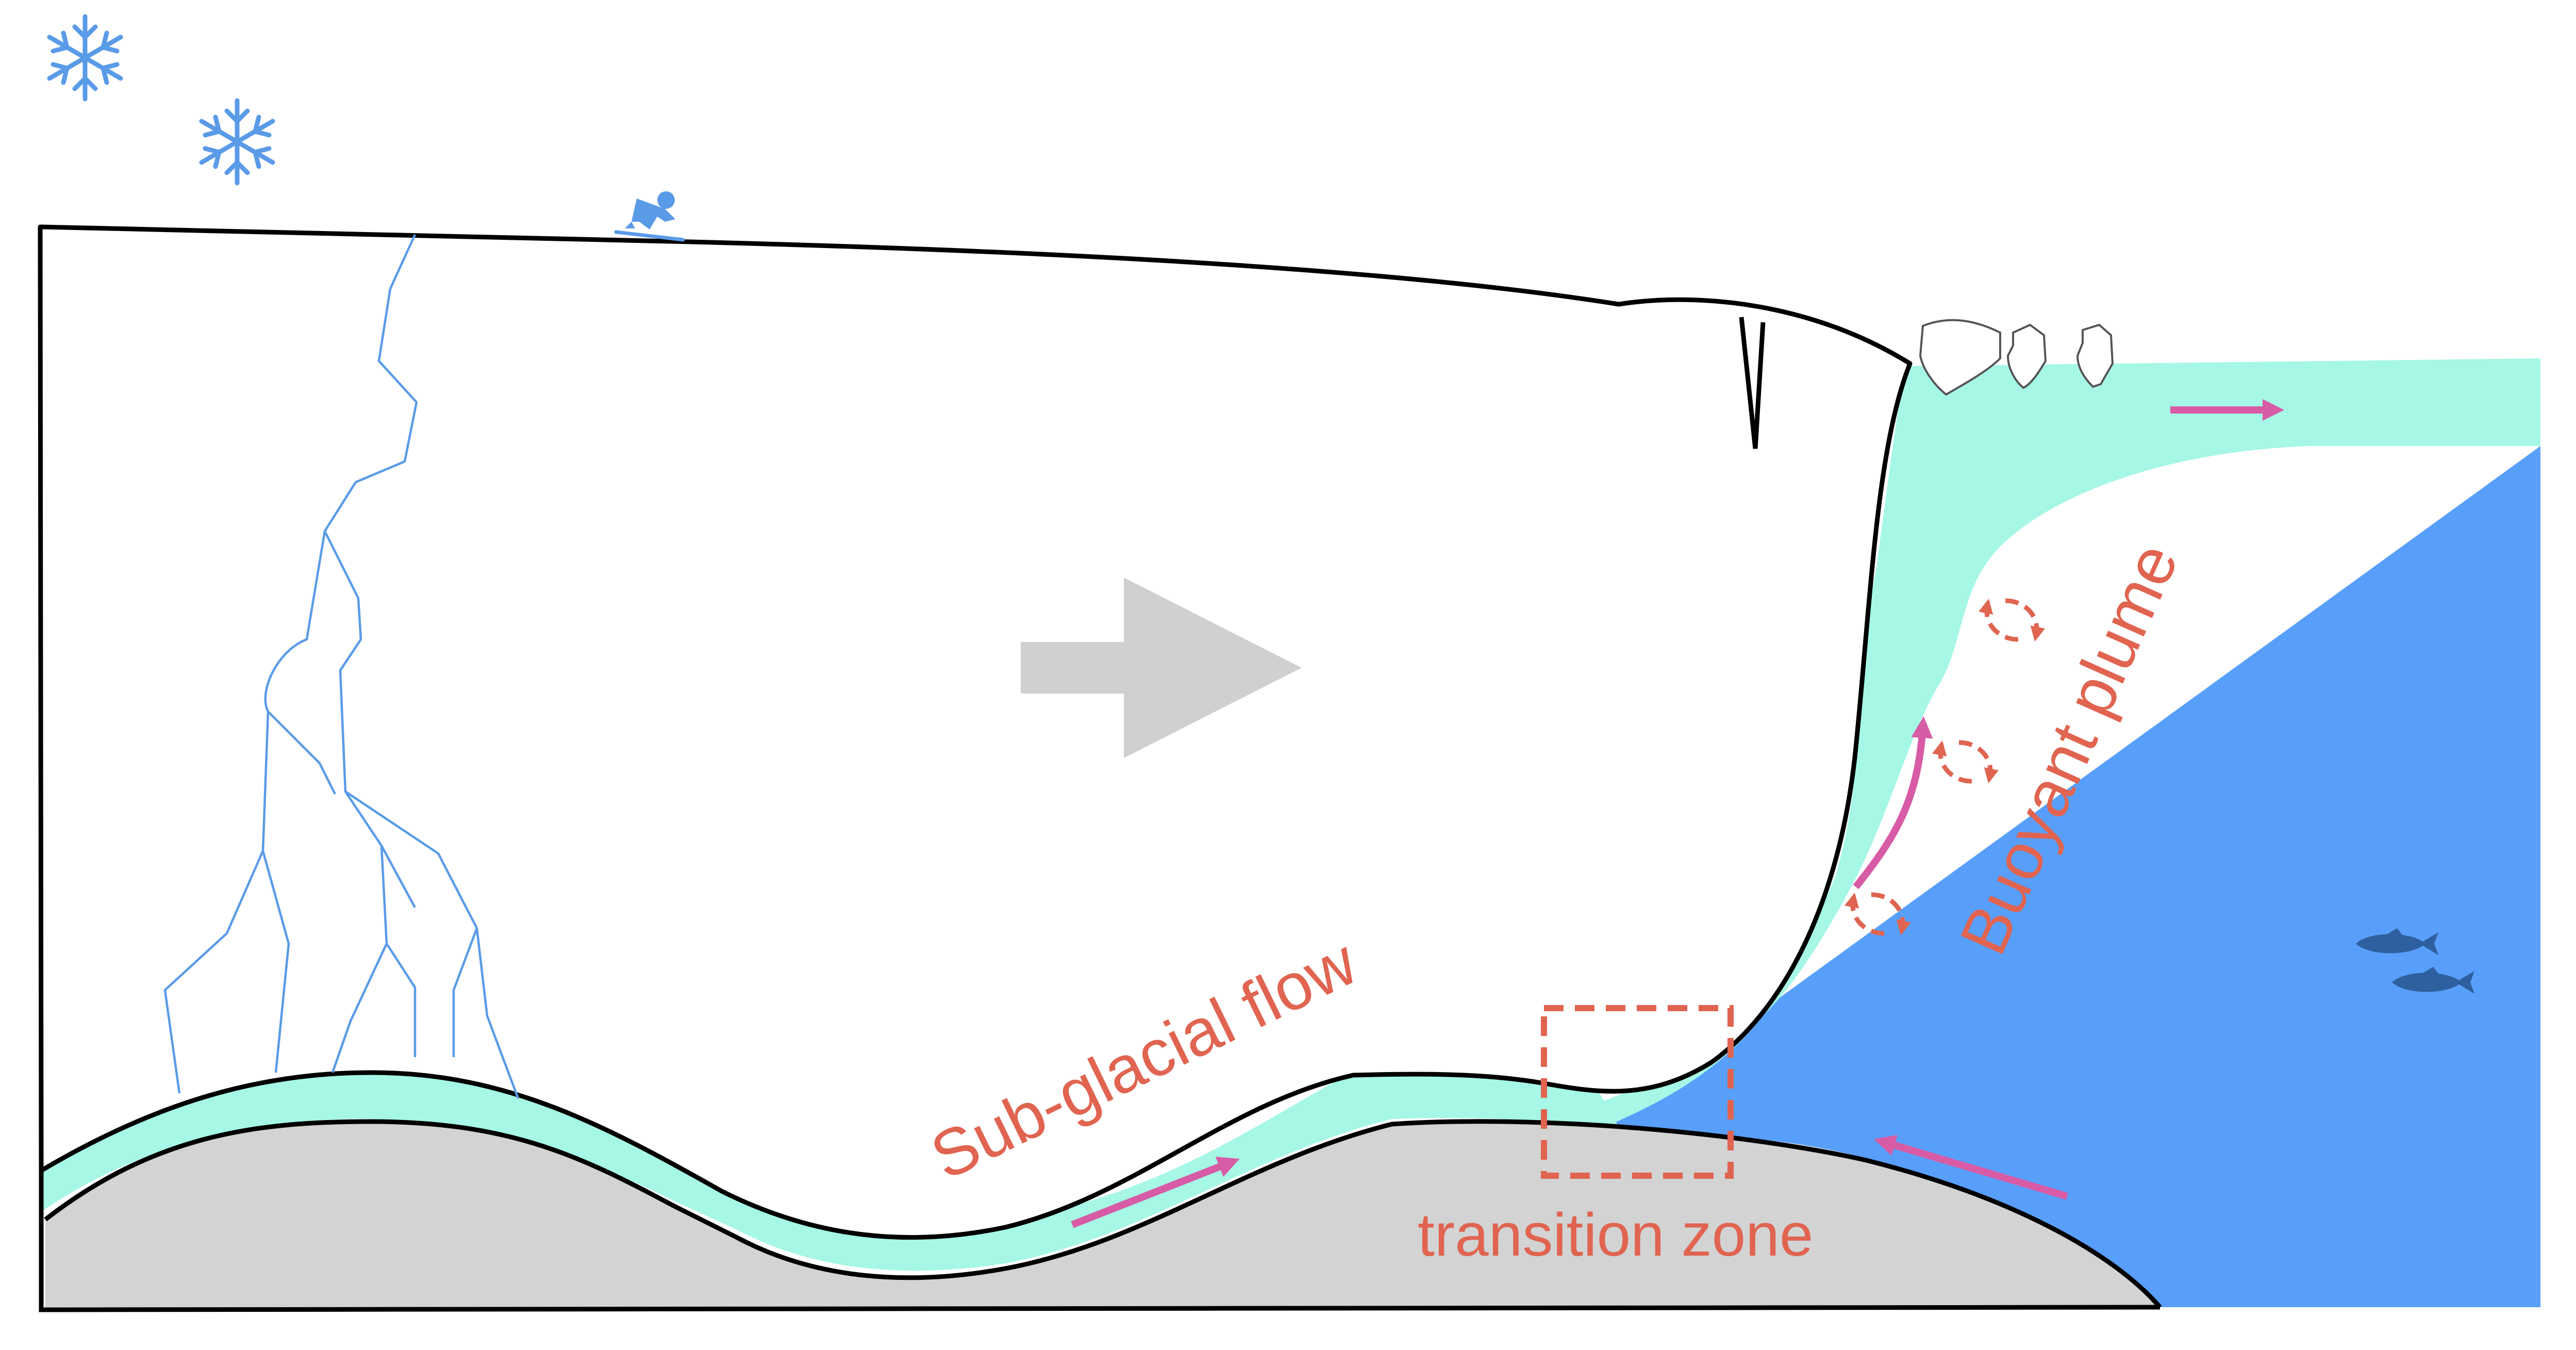 The image size is (2576, 1350). I want to click on iceberg-group, so click(2017, 357).